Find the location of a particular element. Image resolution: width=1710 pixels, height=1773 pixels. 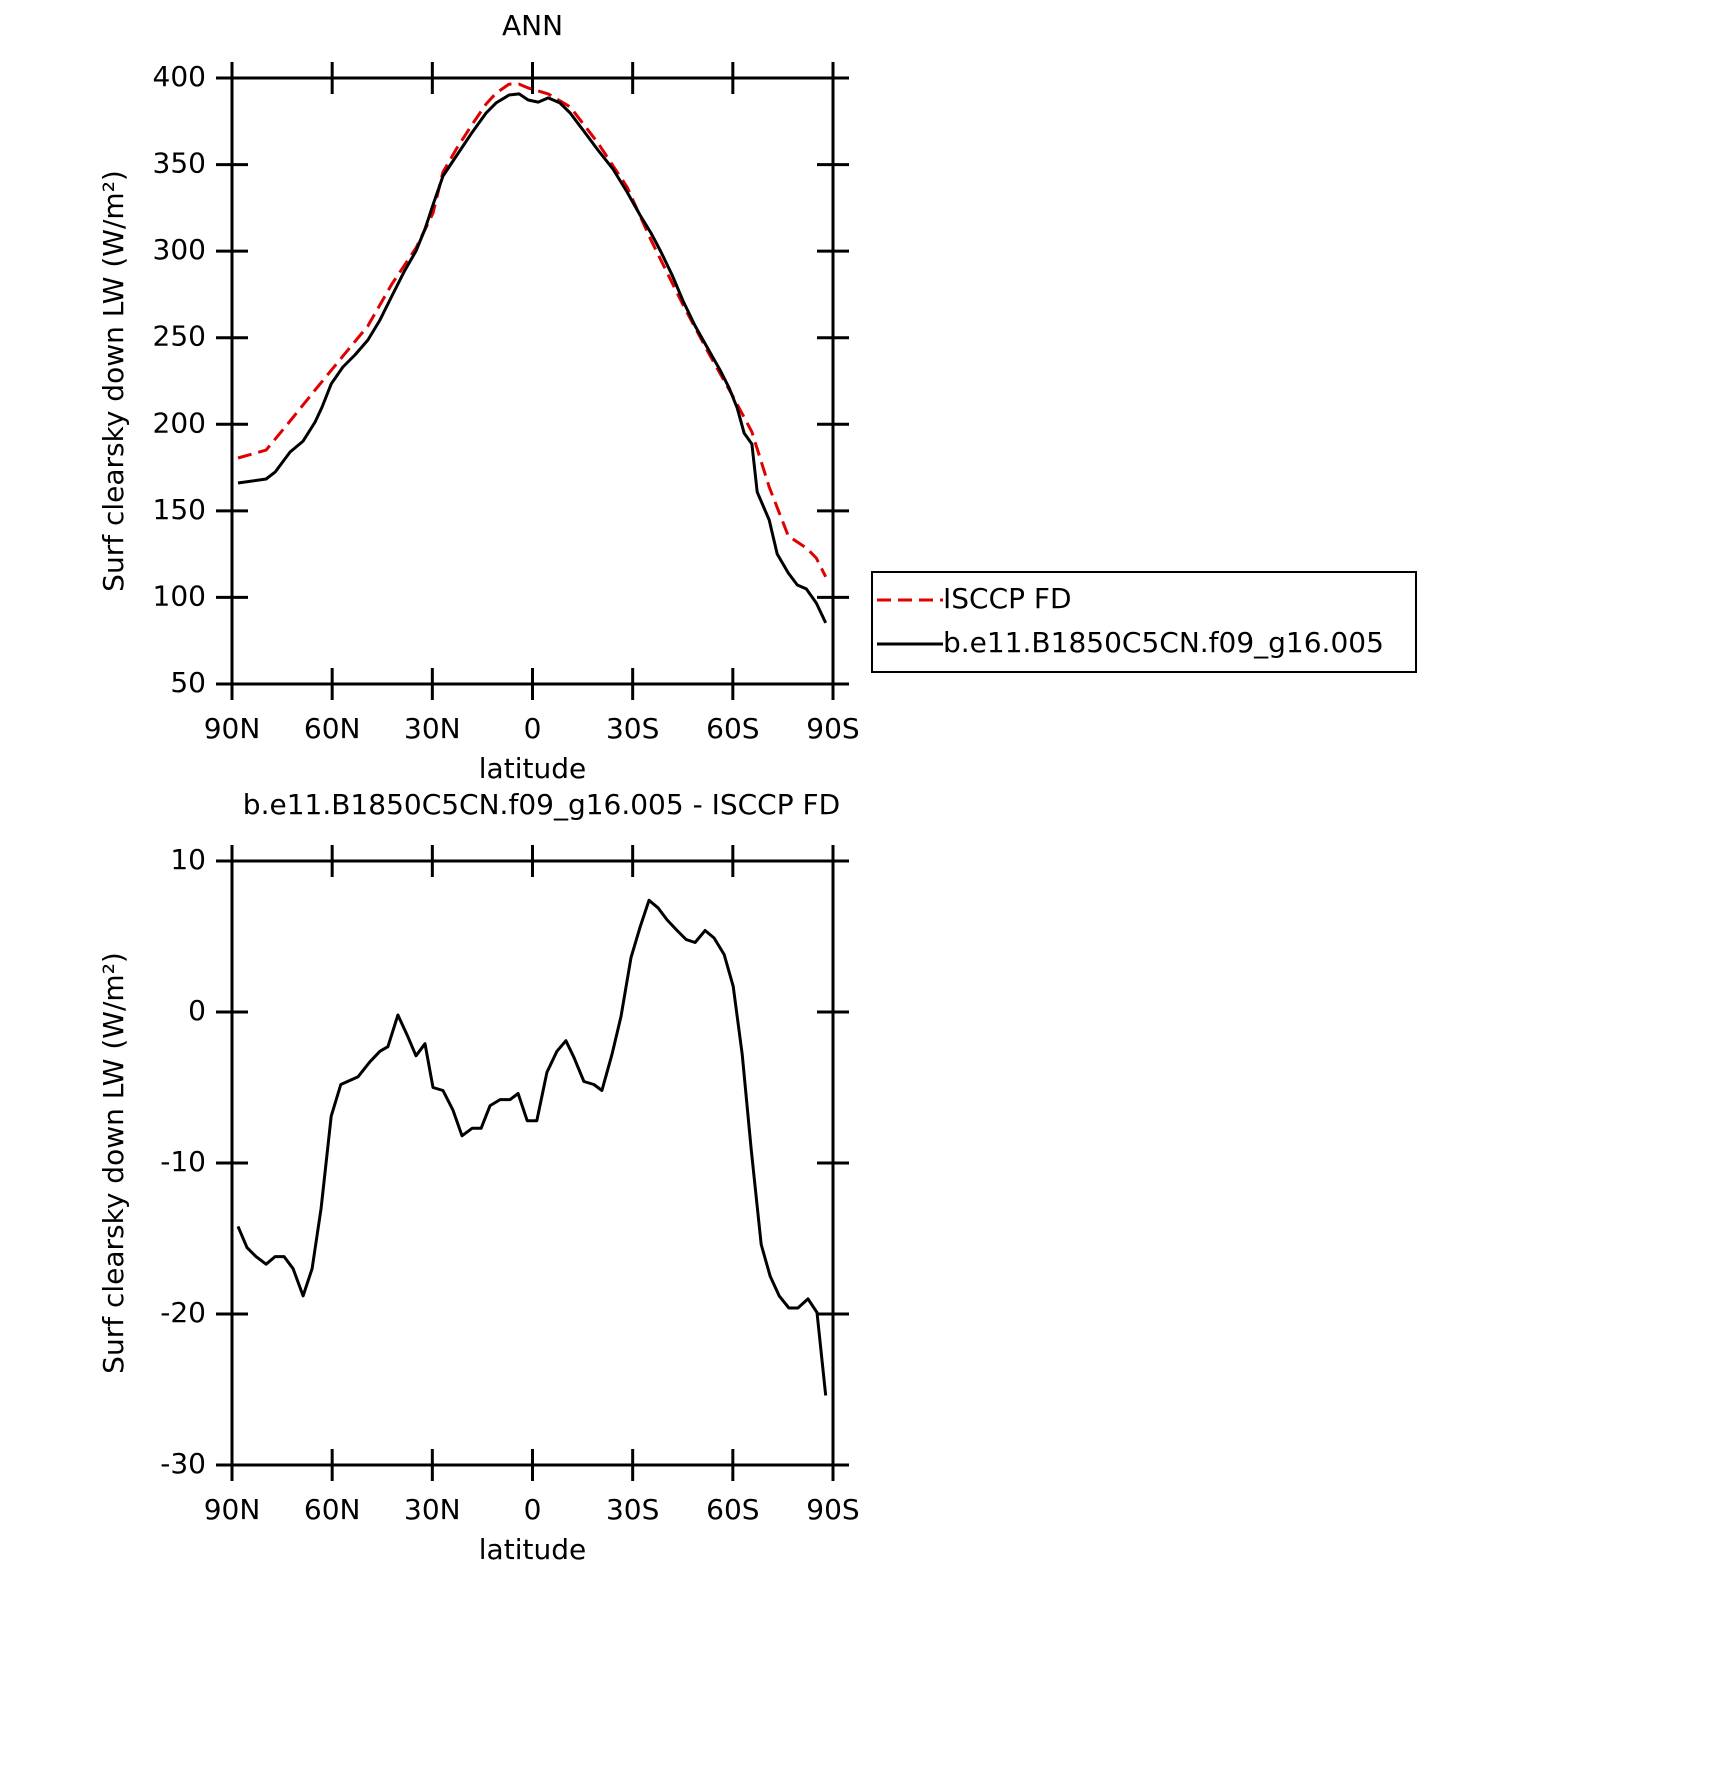

legend-box is located at coordinates (1144, 622).